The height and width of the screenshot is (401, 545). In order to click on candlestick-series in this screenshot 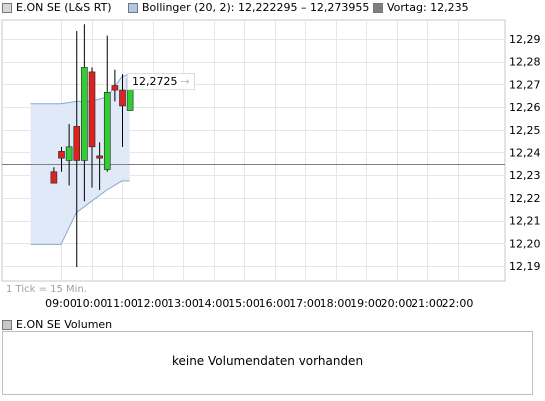, I will do `click(92, 146)`.